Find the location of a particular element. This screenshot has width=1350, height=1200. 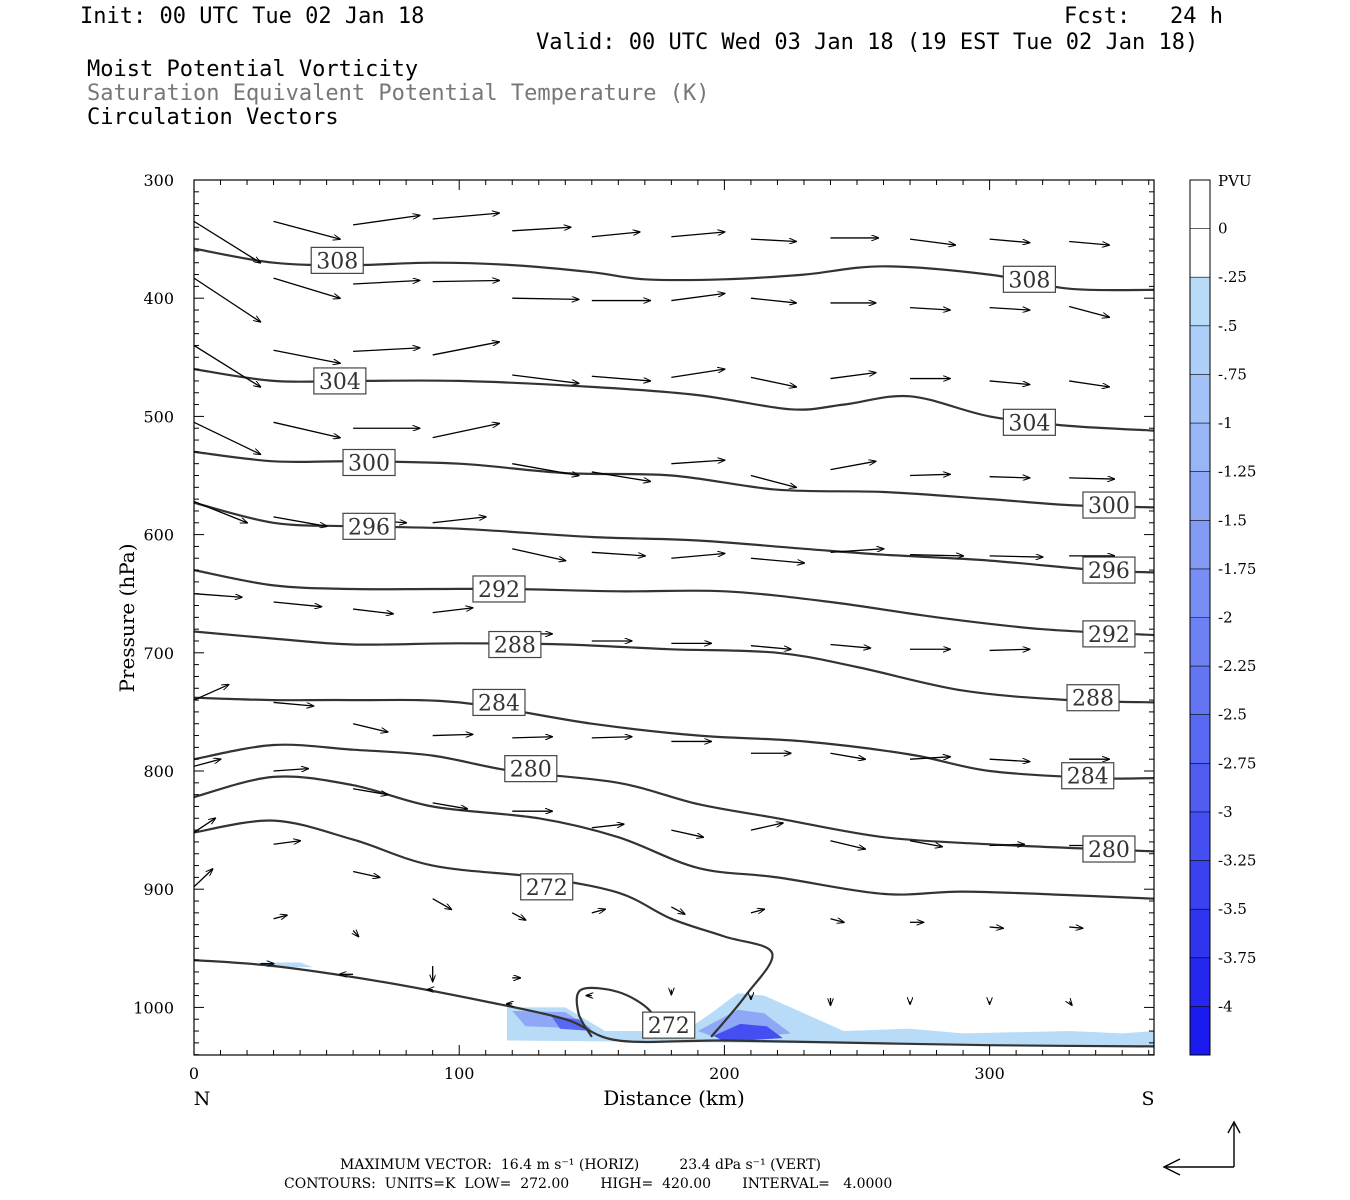

contour-label-272: 272 is located at coordinates (669, 1025).